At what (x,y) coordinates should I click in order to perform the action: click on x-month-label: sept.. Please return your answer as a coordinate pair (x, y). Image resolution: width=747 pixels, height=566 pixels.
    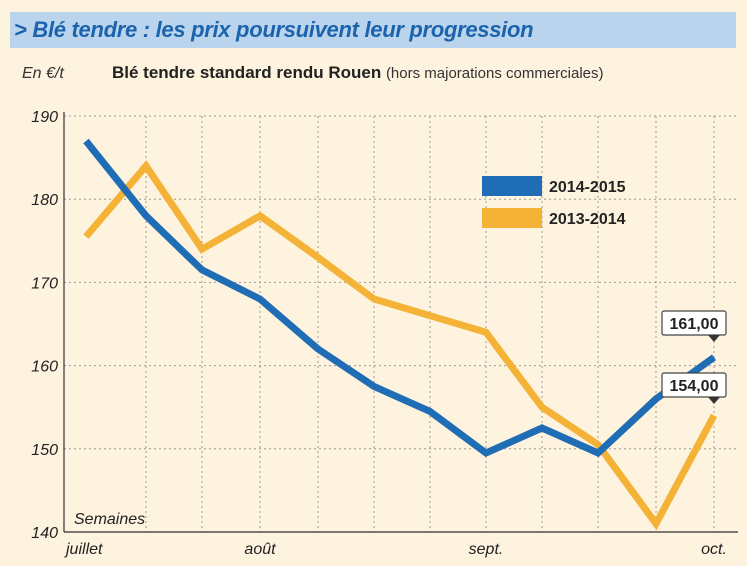
    Looking at the image, I should click on (486, 549).